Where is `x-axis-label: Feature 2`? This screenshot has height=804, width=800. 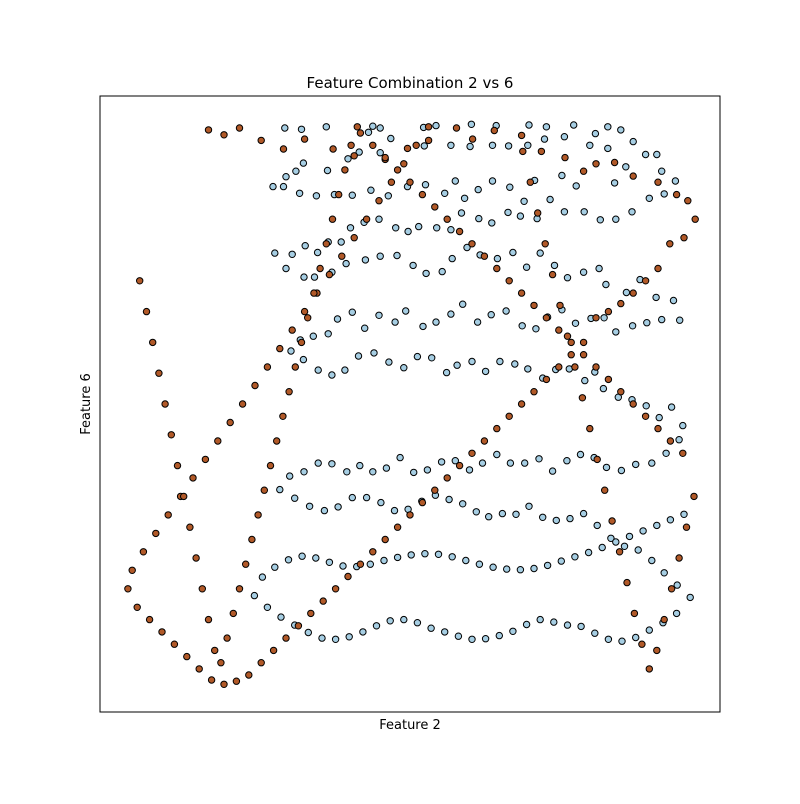 x-axis-label: Feature 2 is located at coordinates (410, 725).